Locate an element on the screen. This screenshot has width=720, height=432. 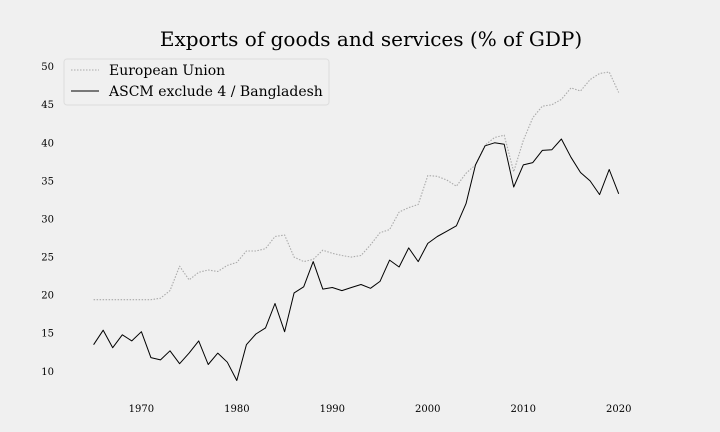
legend-box is located at coordinates (196, 82).